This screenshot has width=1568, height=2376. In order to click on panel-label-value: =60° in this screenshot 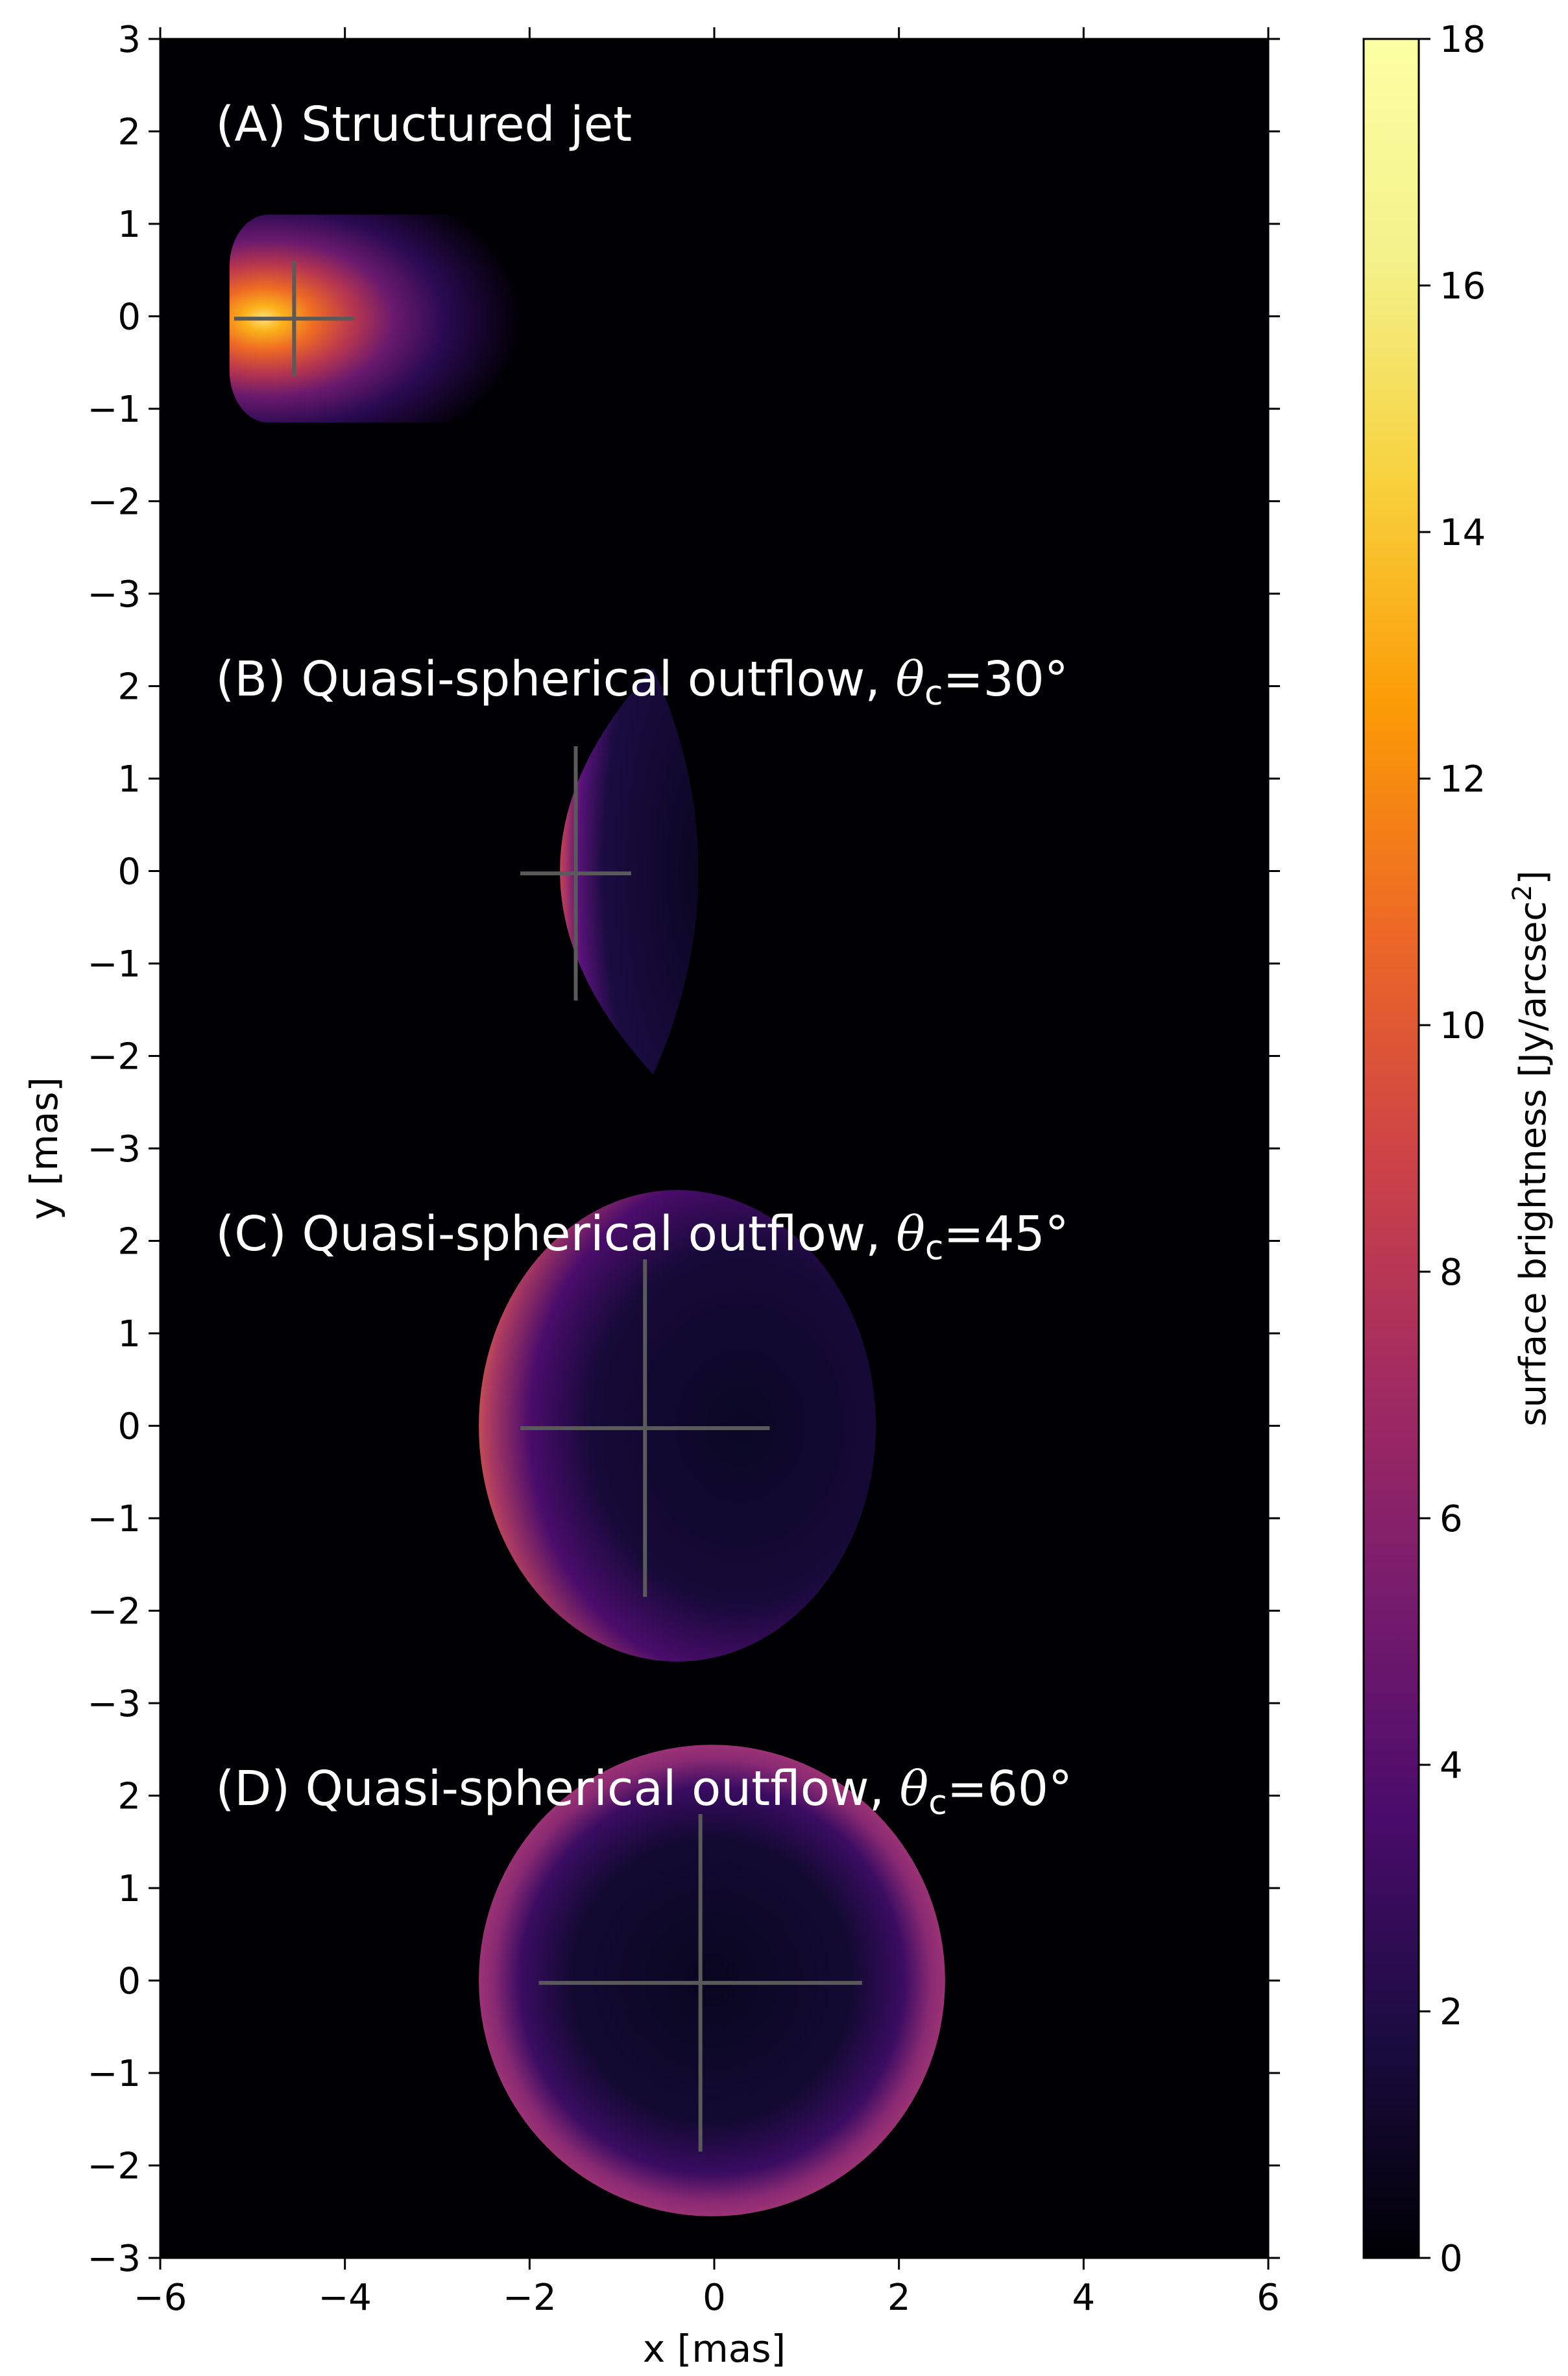, I will do `click(1009, 1789)`.